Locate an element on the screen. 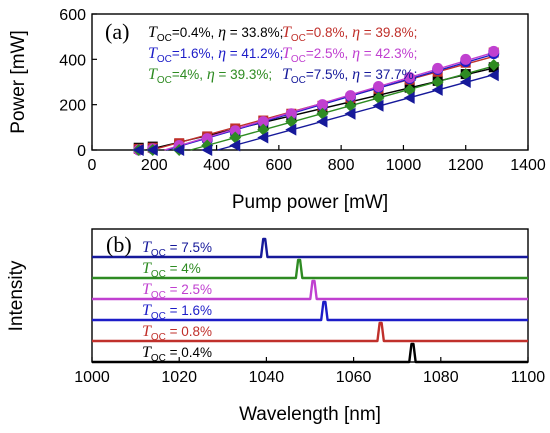 This screenshot has height=433, width=550. panel-b-y-axis-label: Intensity is located at coordinates (16, 295).